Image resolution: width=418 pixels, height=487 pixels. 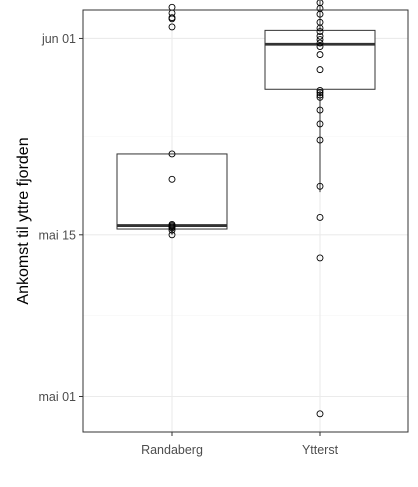 What do you see at coordinates (172, 450) in the screenshot?
I see `x-tick-label: Randaberg` at bounding box center [172, 450].